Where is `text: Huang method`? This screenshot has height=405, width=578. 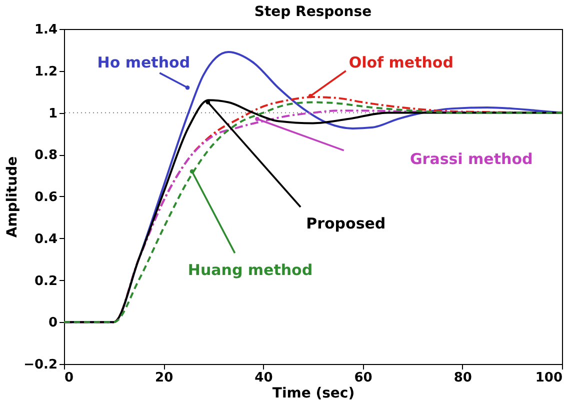
text: Huang method is located at coordinates (250, 269).